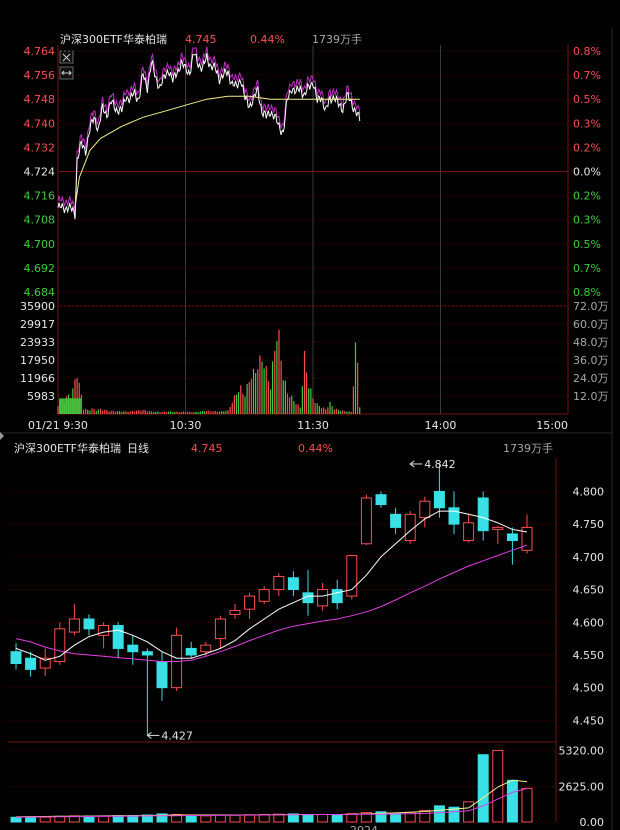 The width and height of the screenshot is (620, 830). Describe the element at coordinates (40, 75) in the screenshot. I see `intraday-price-tick: 4.756` at that location.